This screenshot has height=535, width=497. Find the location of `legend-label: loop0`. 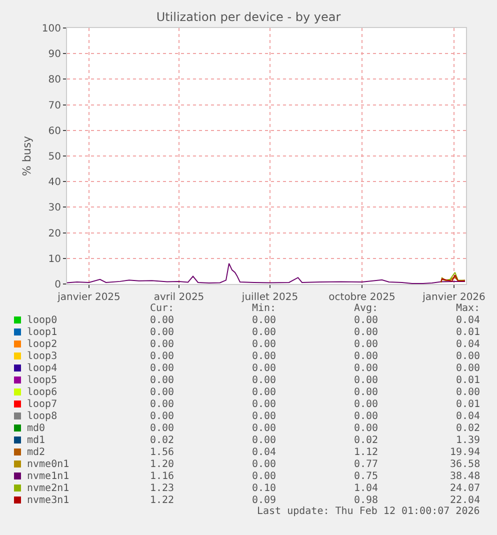

legend-label: loop0 is located at coordinates (42, 320).